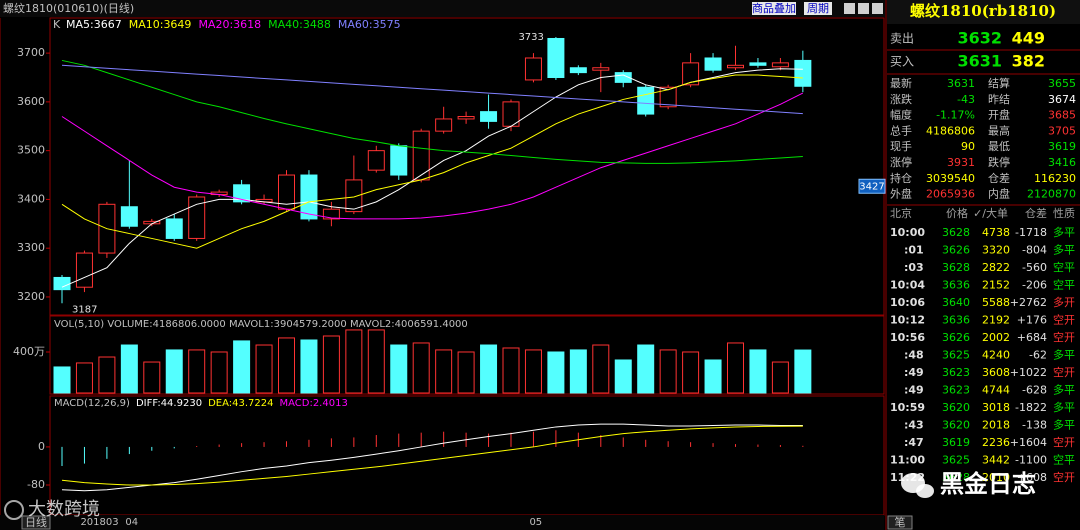 The width and height of the screenshot is (1080, 530). Describe the element at coordinates (996, 302) in the screenshot. I see `tick-cell: 5588` at that location.